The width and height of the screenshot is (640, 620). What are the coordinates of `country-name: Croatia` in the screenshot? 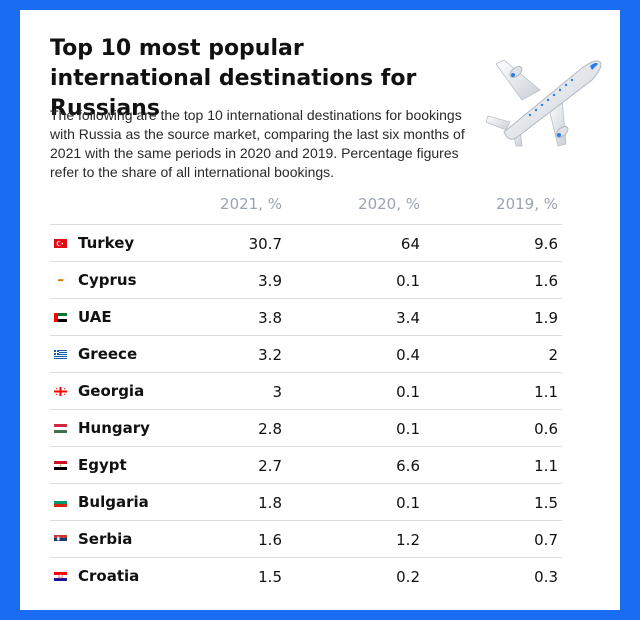 It's located at (109, 576).